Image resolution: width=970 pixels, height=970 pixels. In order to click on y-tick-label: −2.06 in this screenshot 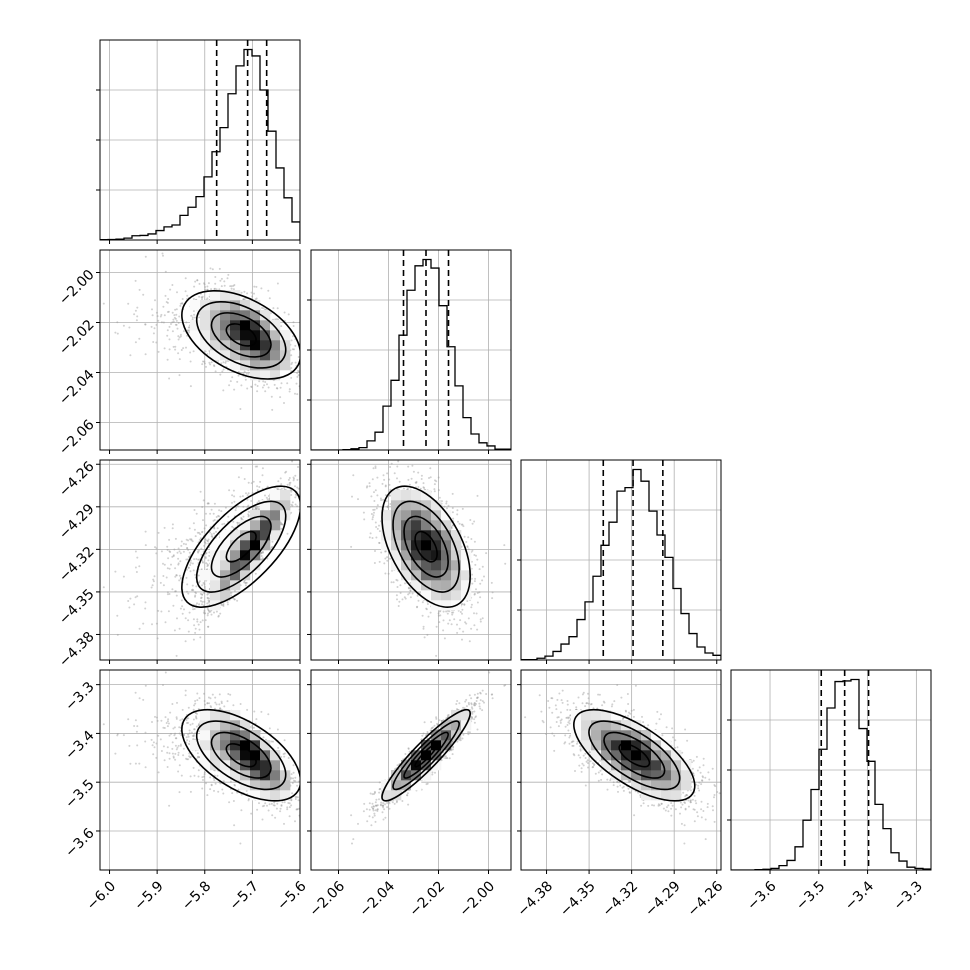, I will do `click(77, 438)`.